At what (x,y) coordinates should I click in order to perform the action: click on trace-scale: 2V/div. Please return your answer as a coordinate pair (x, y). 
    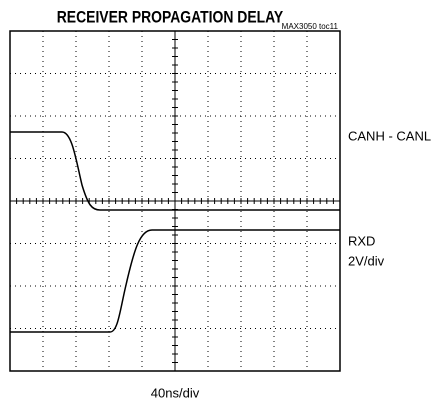
    Looking at the image, I should click on (366, 260).